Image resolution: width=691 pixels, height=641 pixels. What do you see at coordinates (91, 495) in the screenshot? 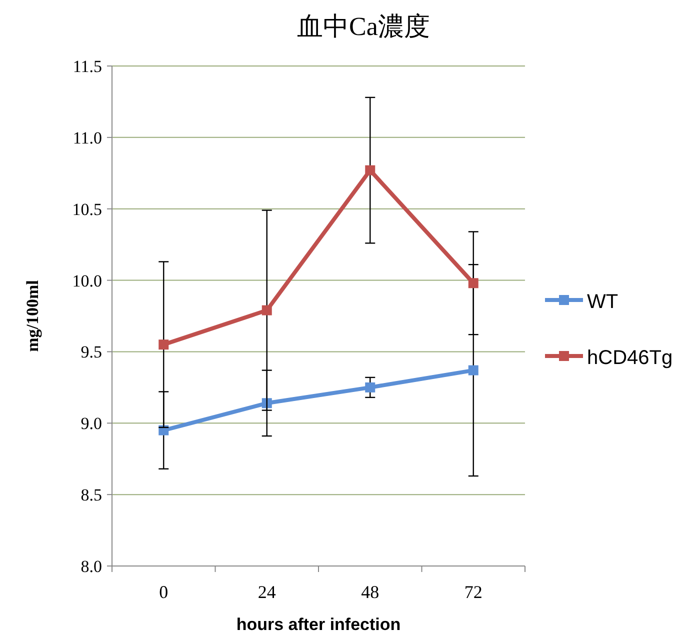
I see `y-tick-label: 8.5` at bounding box center [91, 495].